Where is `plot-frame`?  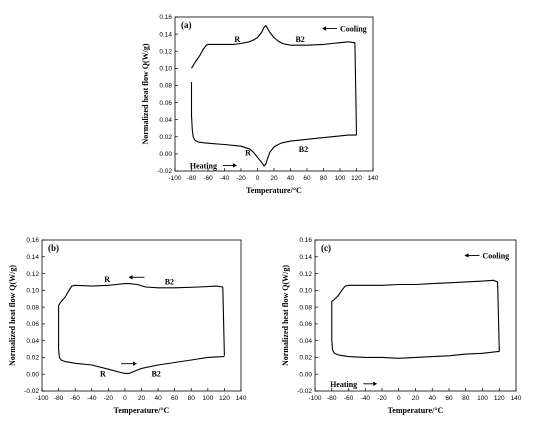
plot-frame is located at coordinates (274, 94).